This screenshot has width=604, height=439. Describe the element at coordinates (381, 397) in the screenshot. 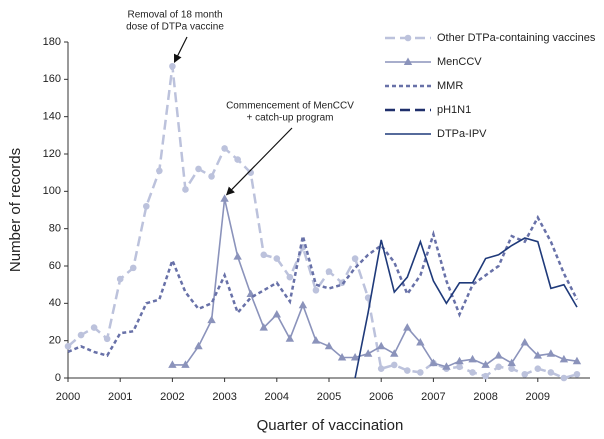

I see `x-tick-label: 2006` at that location.